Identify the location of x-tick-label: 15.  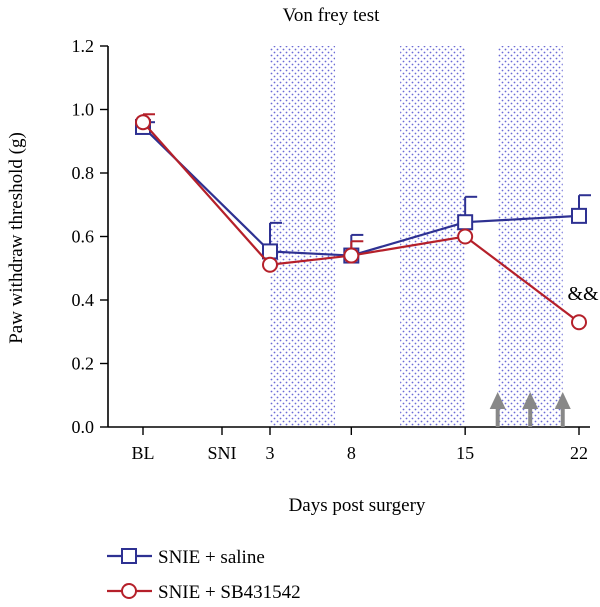
(465, 453).